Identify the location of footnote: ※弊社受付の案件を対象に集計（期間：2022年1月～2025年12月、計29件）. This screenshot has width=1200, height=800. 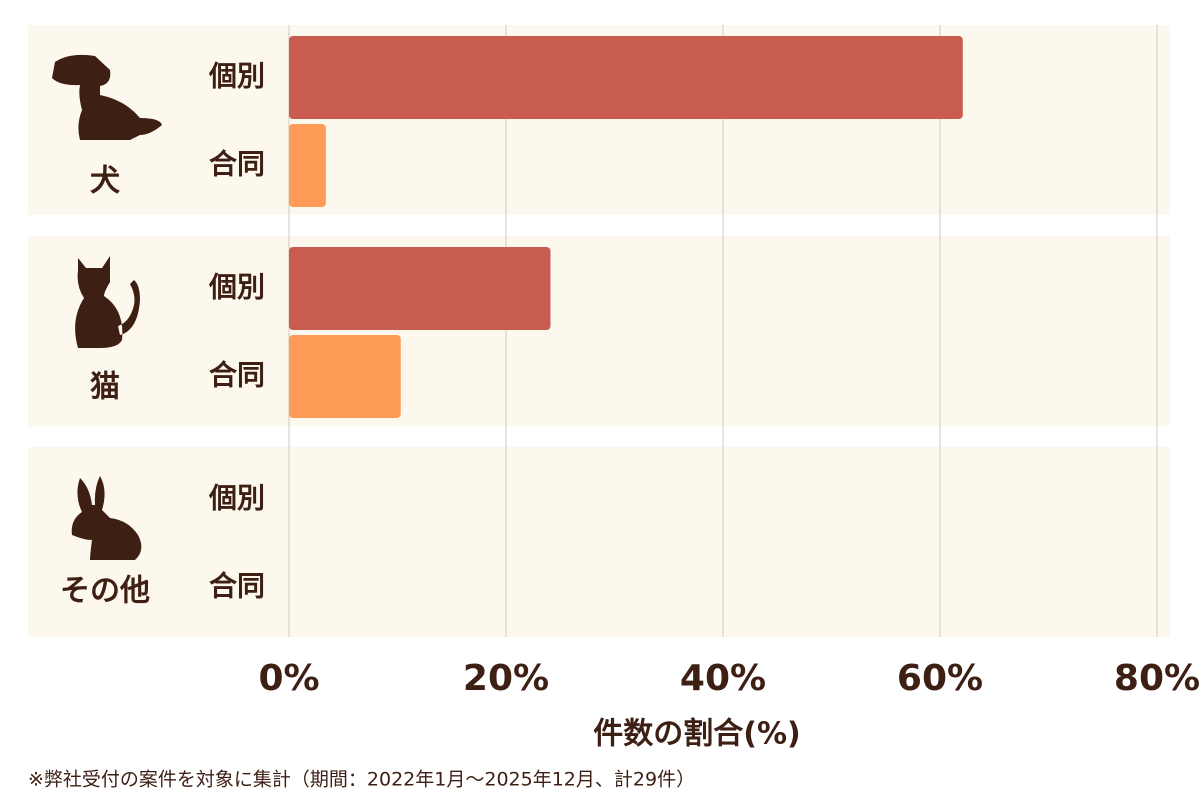
(361, 780).